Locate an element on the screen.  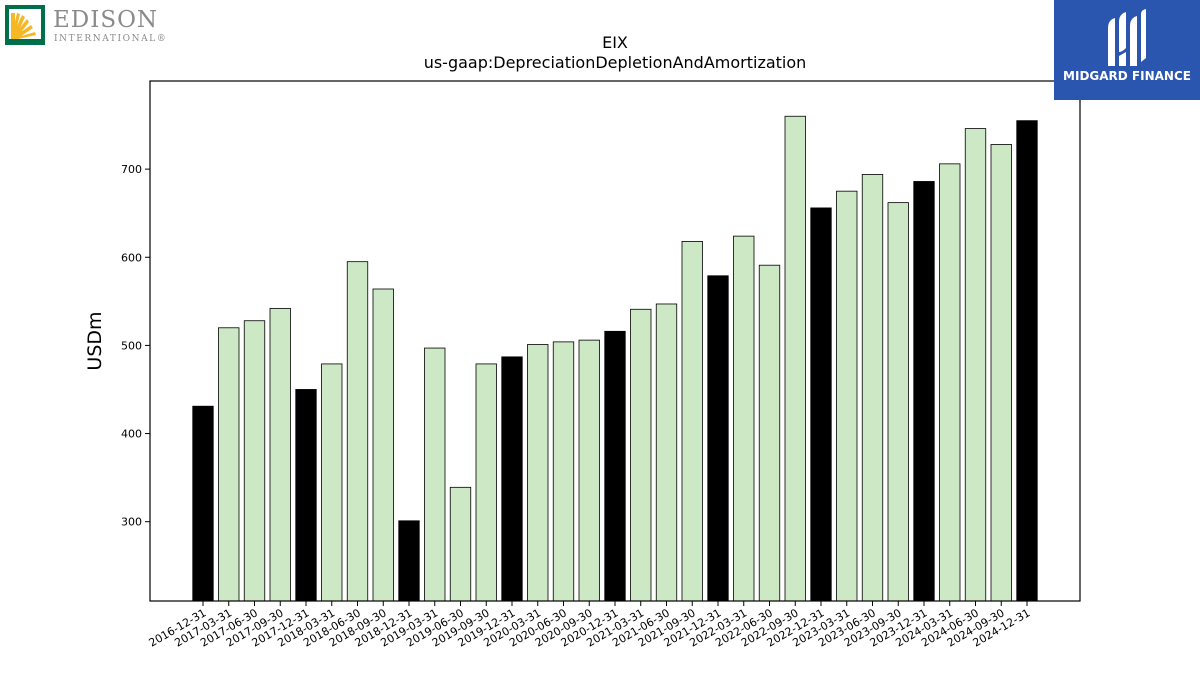
edison-logo: EDISON INTERNATIONAL® is located at coordinates (86, 26).